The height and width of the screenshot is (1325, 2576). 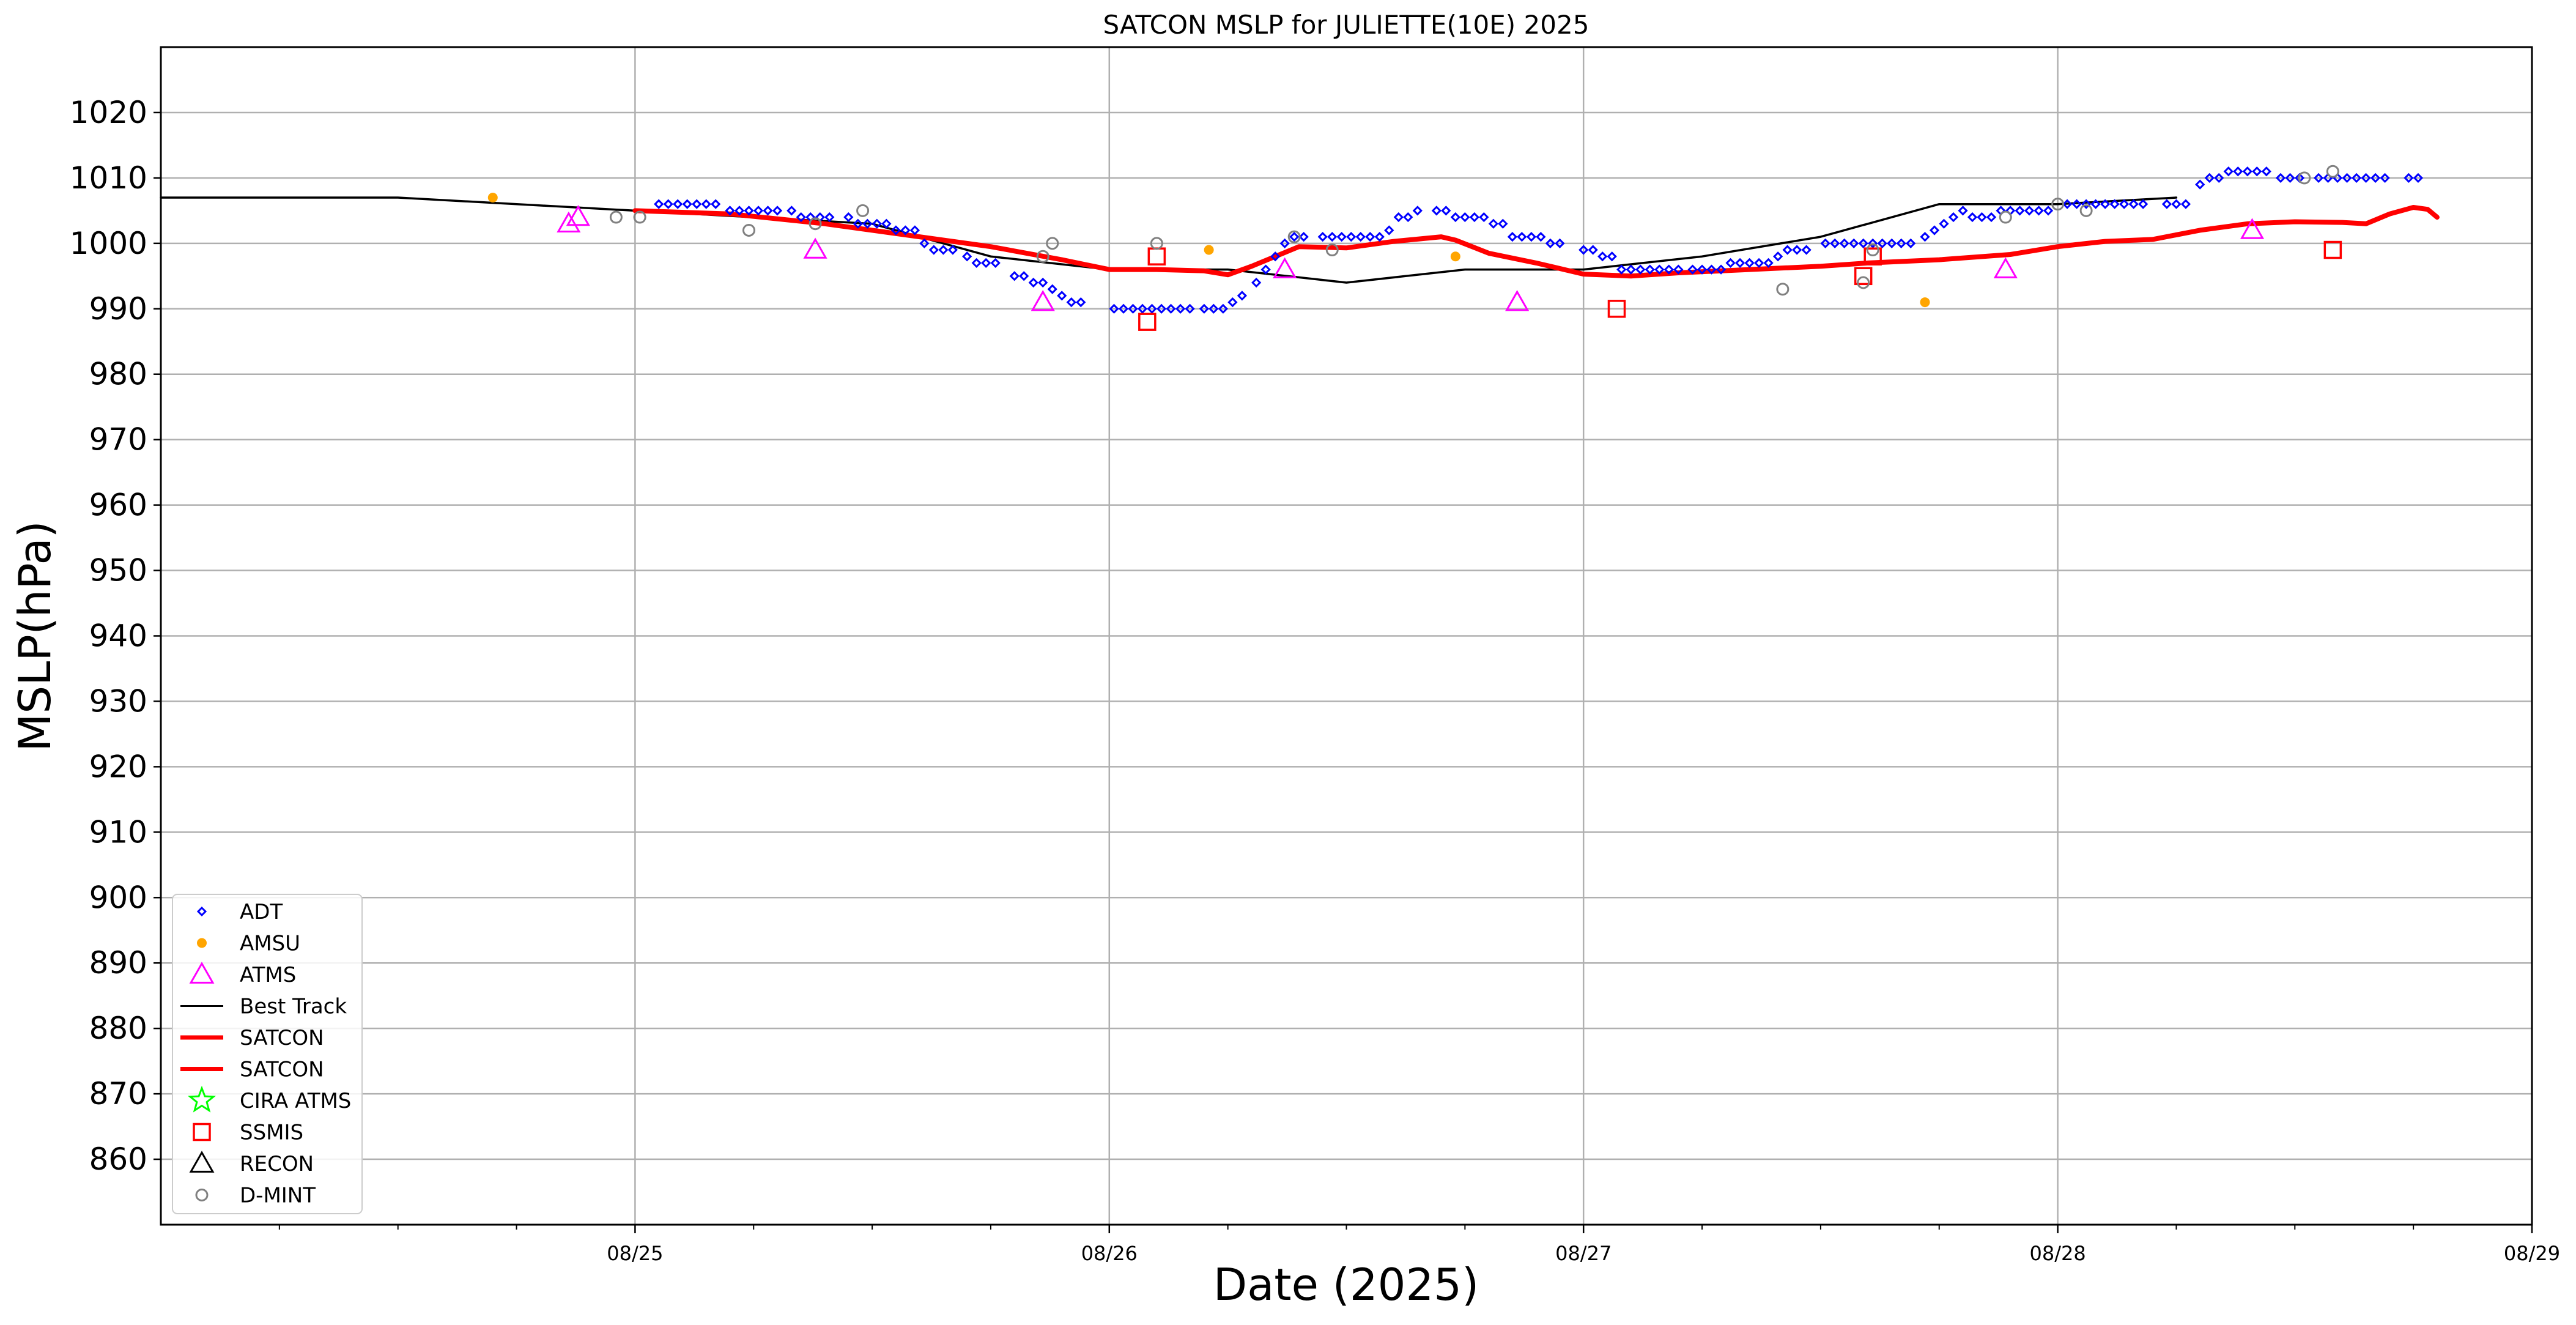 I want to click on x-tick-label: 08/27, so click(x=1583, y=1253).